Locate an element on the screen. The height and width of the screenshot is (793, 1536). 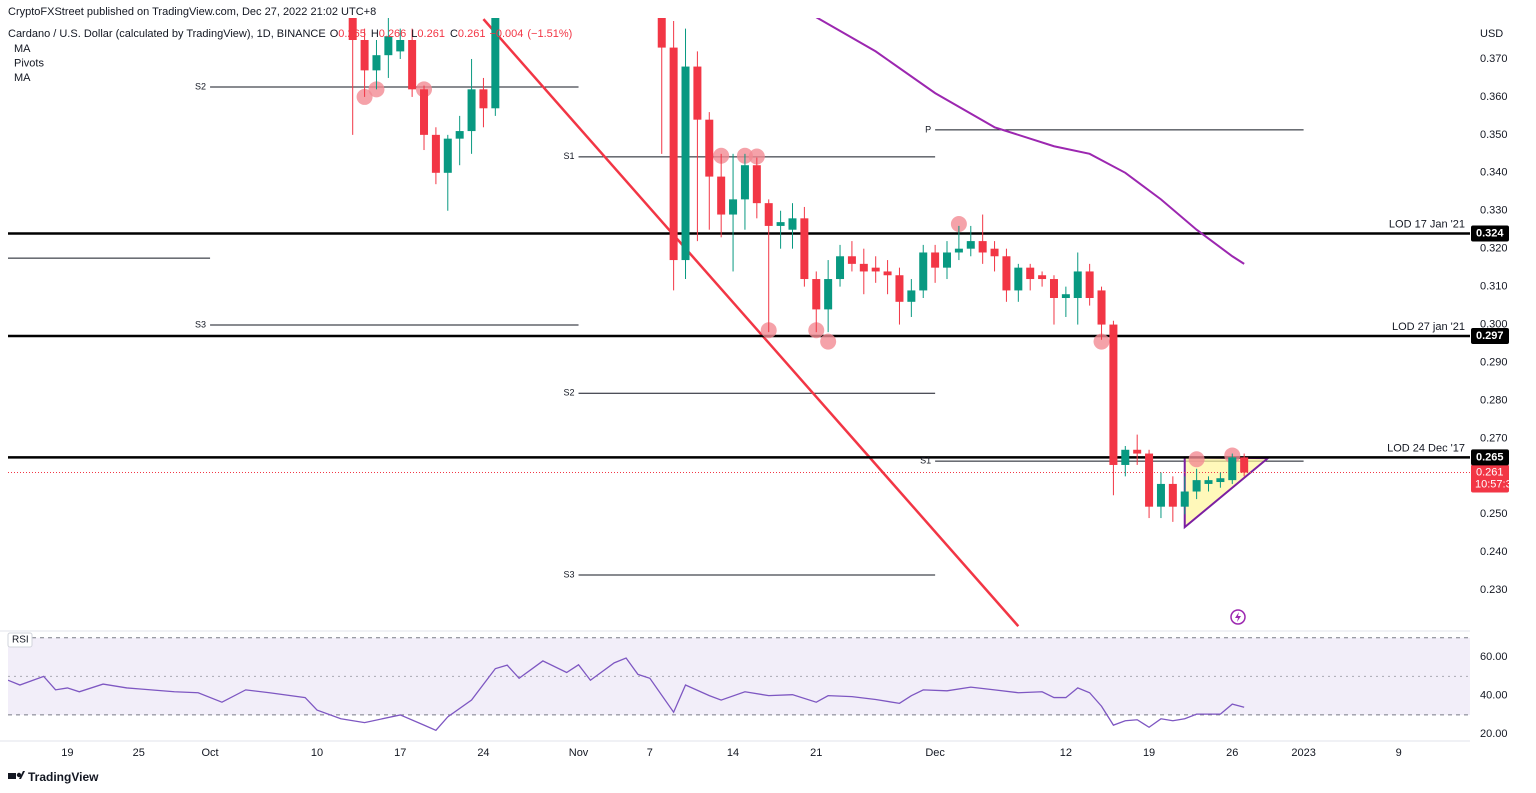
moving-average is located at coordinates (1030, 141).